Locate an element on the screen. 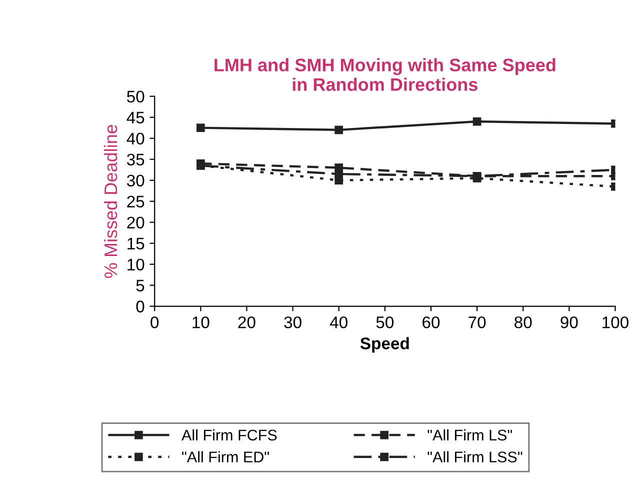 The height and width of the screenshot is (494, 631). legend-label: All Firm FCFS is located at coordinates (229, 435).